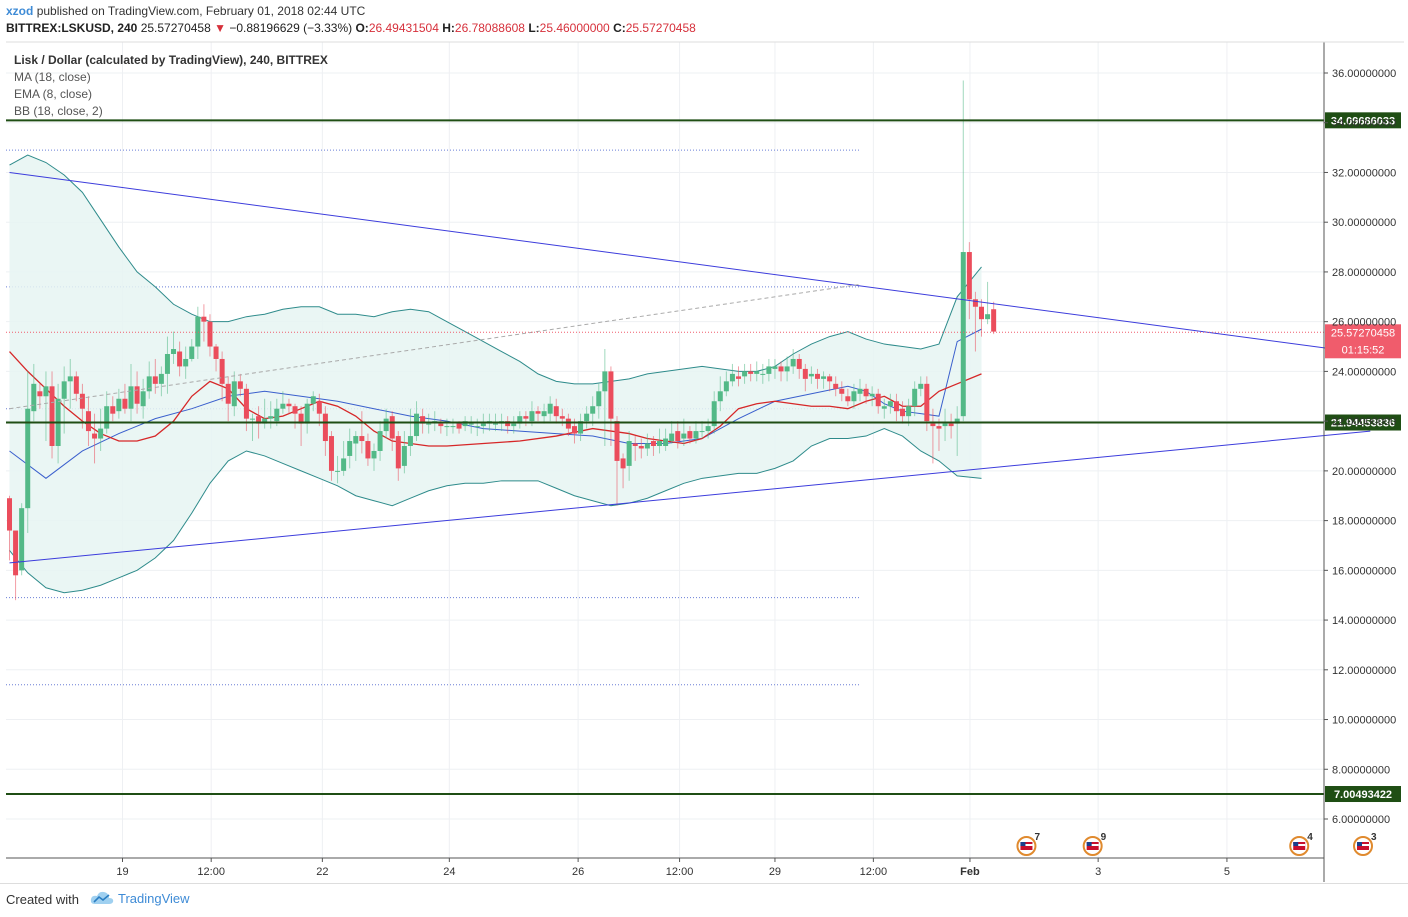 The height and width of the screenshot is (917, 1408). What do you see at coordinates (72, 28) in the screenshot?
I see `symbol-label: BITTREX:LSKUSD, 240` at bounding box center [72, 28].